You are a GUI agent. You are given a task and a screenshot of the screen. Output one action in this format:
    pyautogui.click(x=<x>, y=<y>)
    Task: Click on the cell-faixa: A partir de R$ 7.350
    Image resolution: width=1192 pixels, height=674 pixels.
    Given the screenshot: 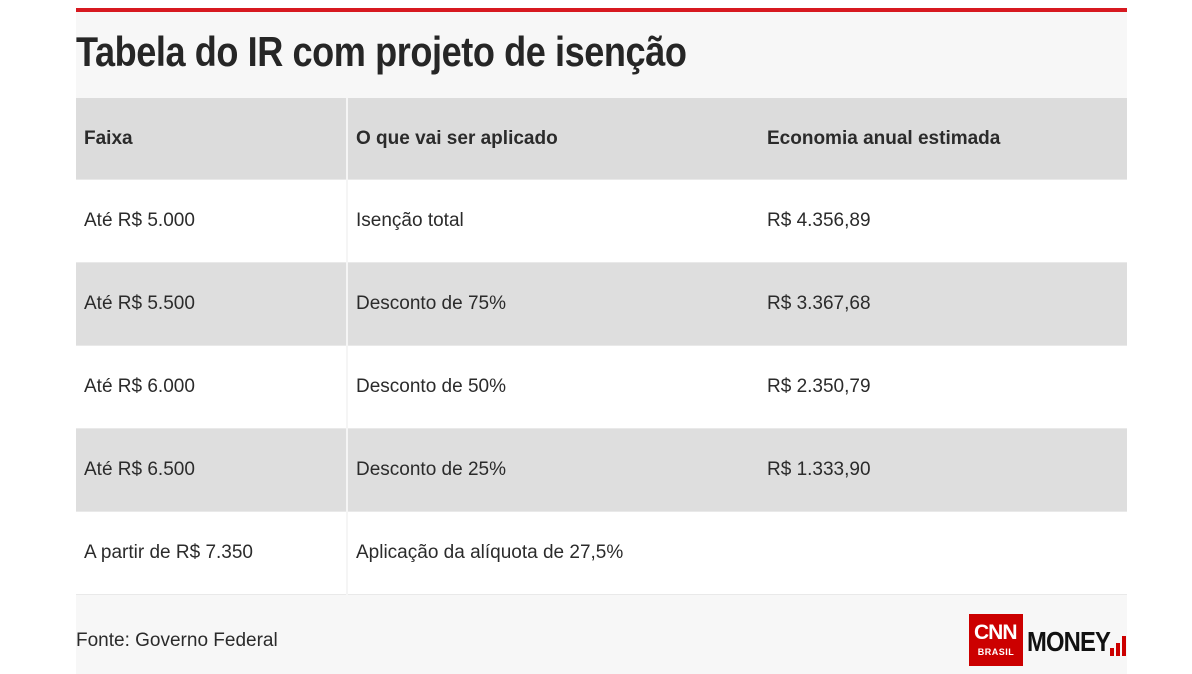 What is the action you would take?
    pyautogui.click(x=212, y=553)
    